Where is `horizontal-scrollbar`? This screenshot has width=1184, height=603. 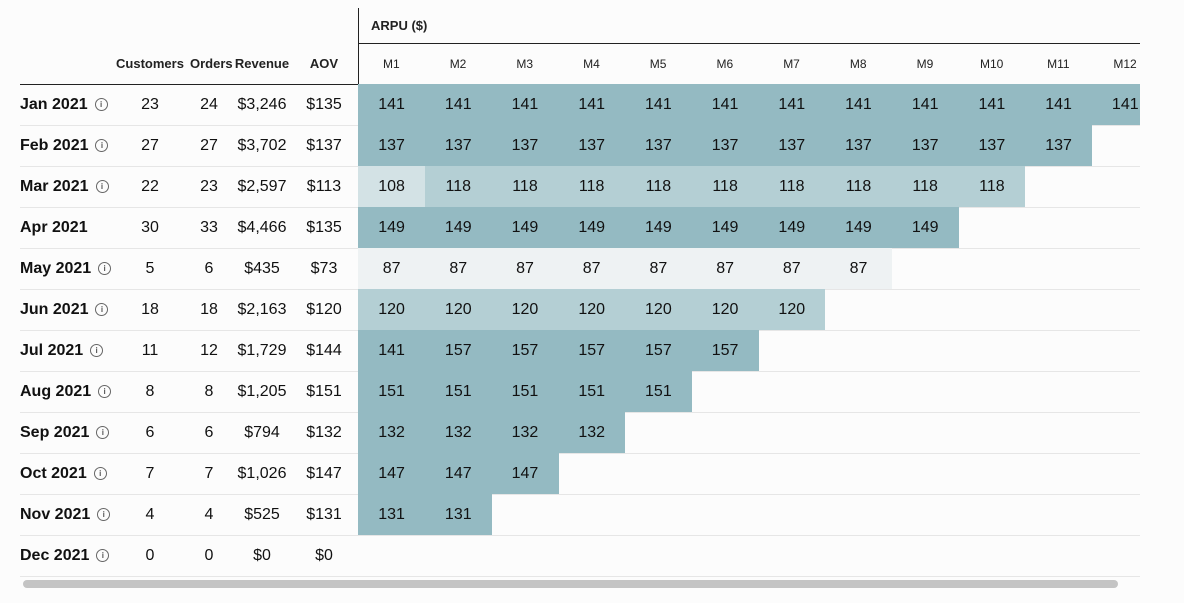
horizontal-scrollbar is located at coordinates (570, 584).